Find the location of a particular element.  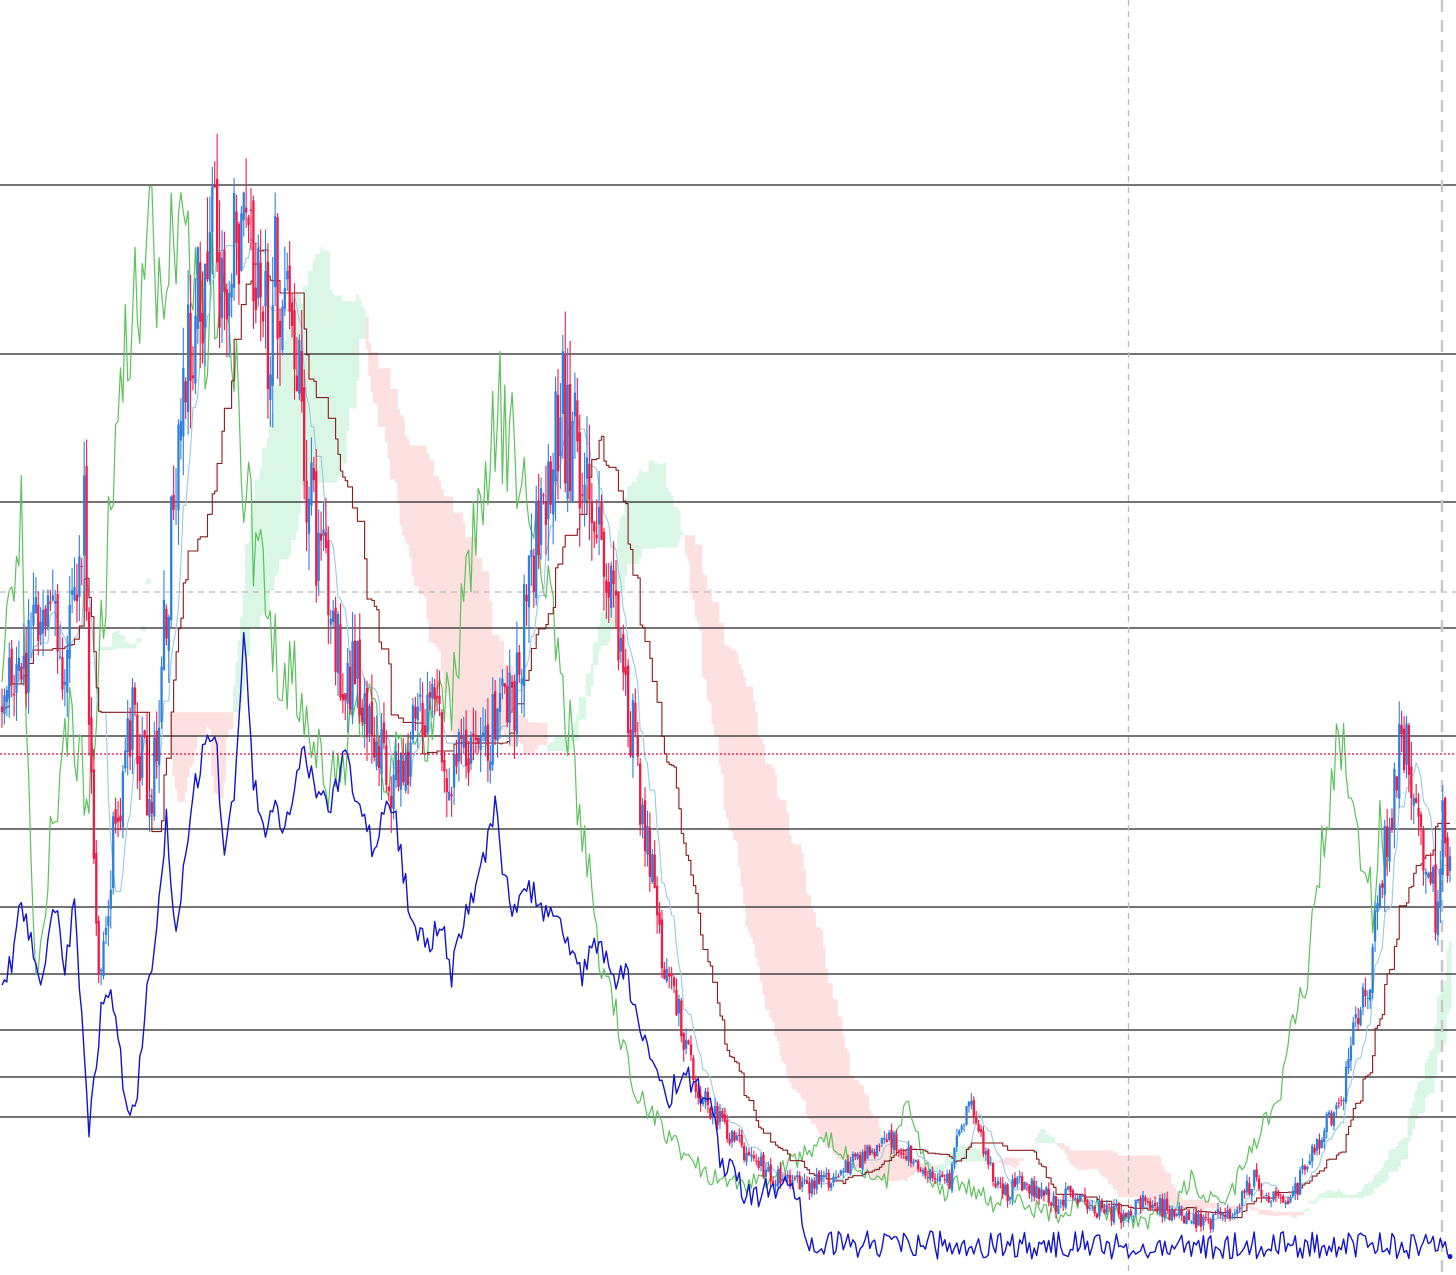

rsi-marker is located at coordinates (1450, 1257).